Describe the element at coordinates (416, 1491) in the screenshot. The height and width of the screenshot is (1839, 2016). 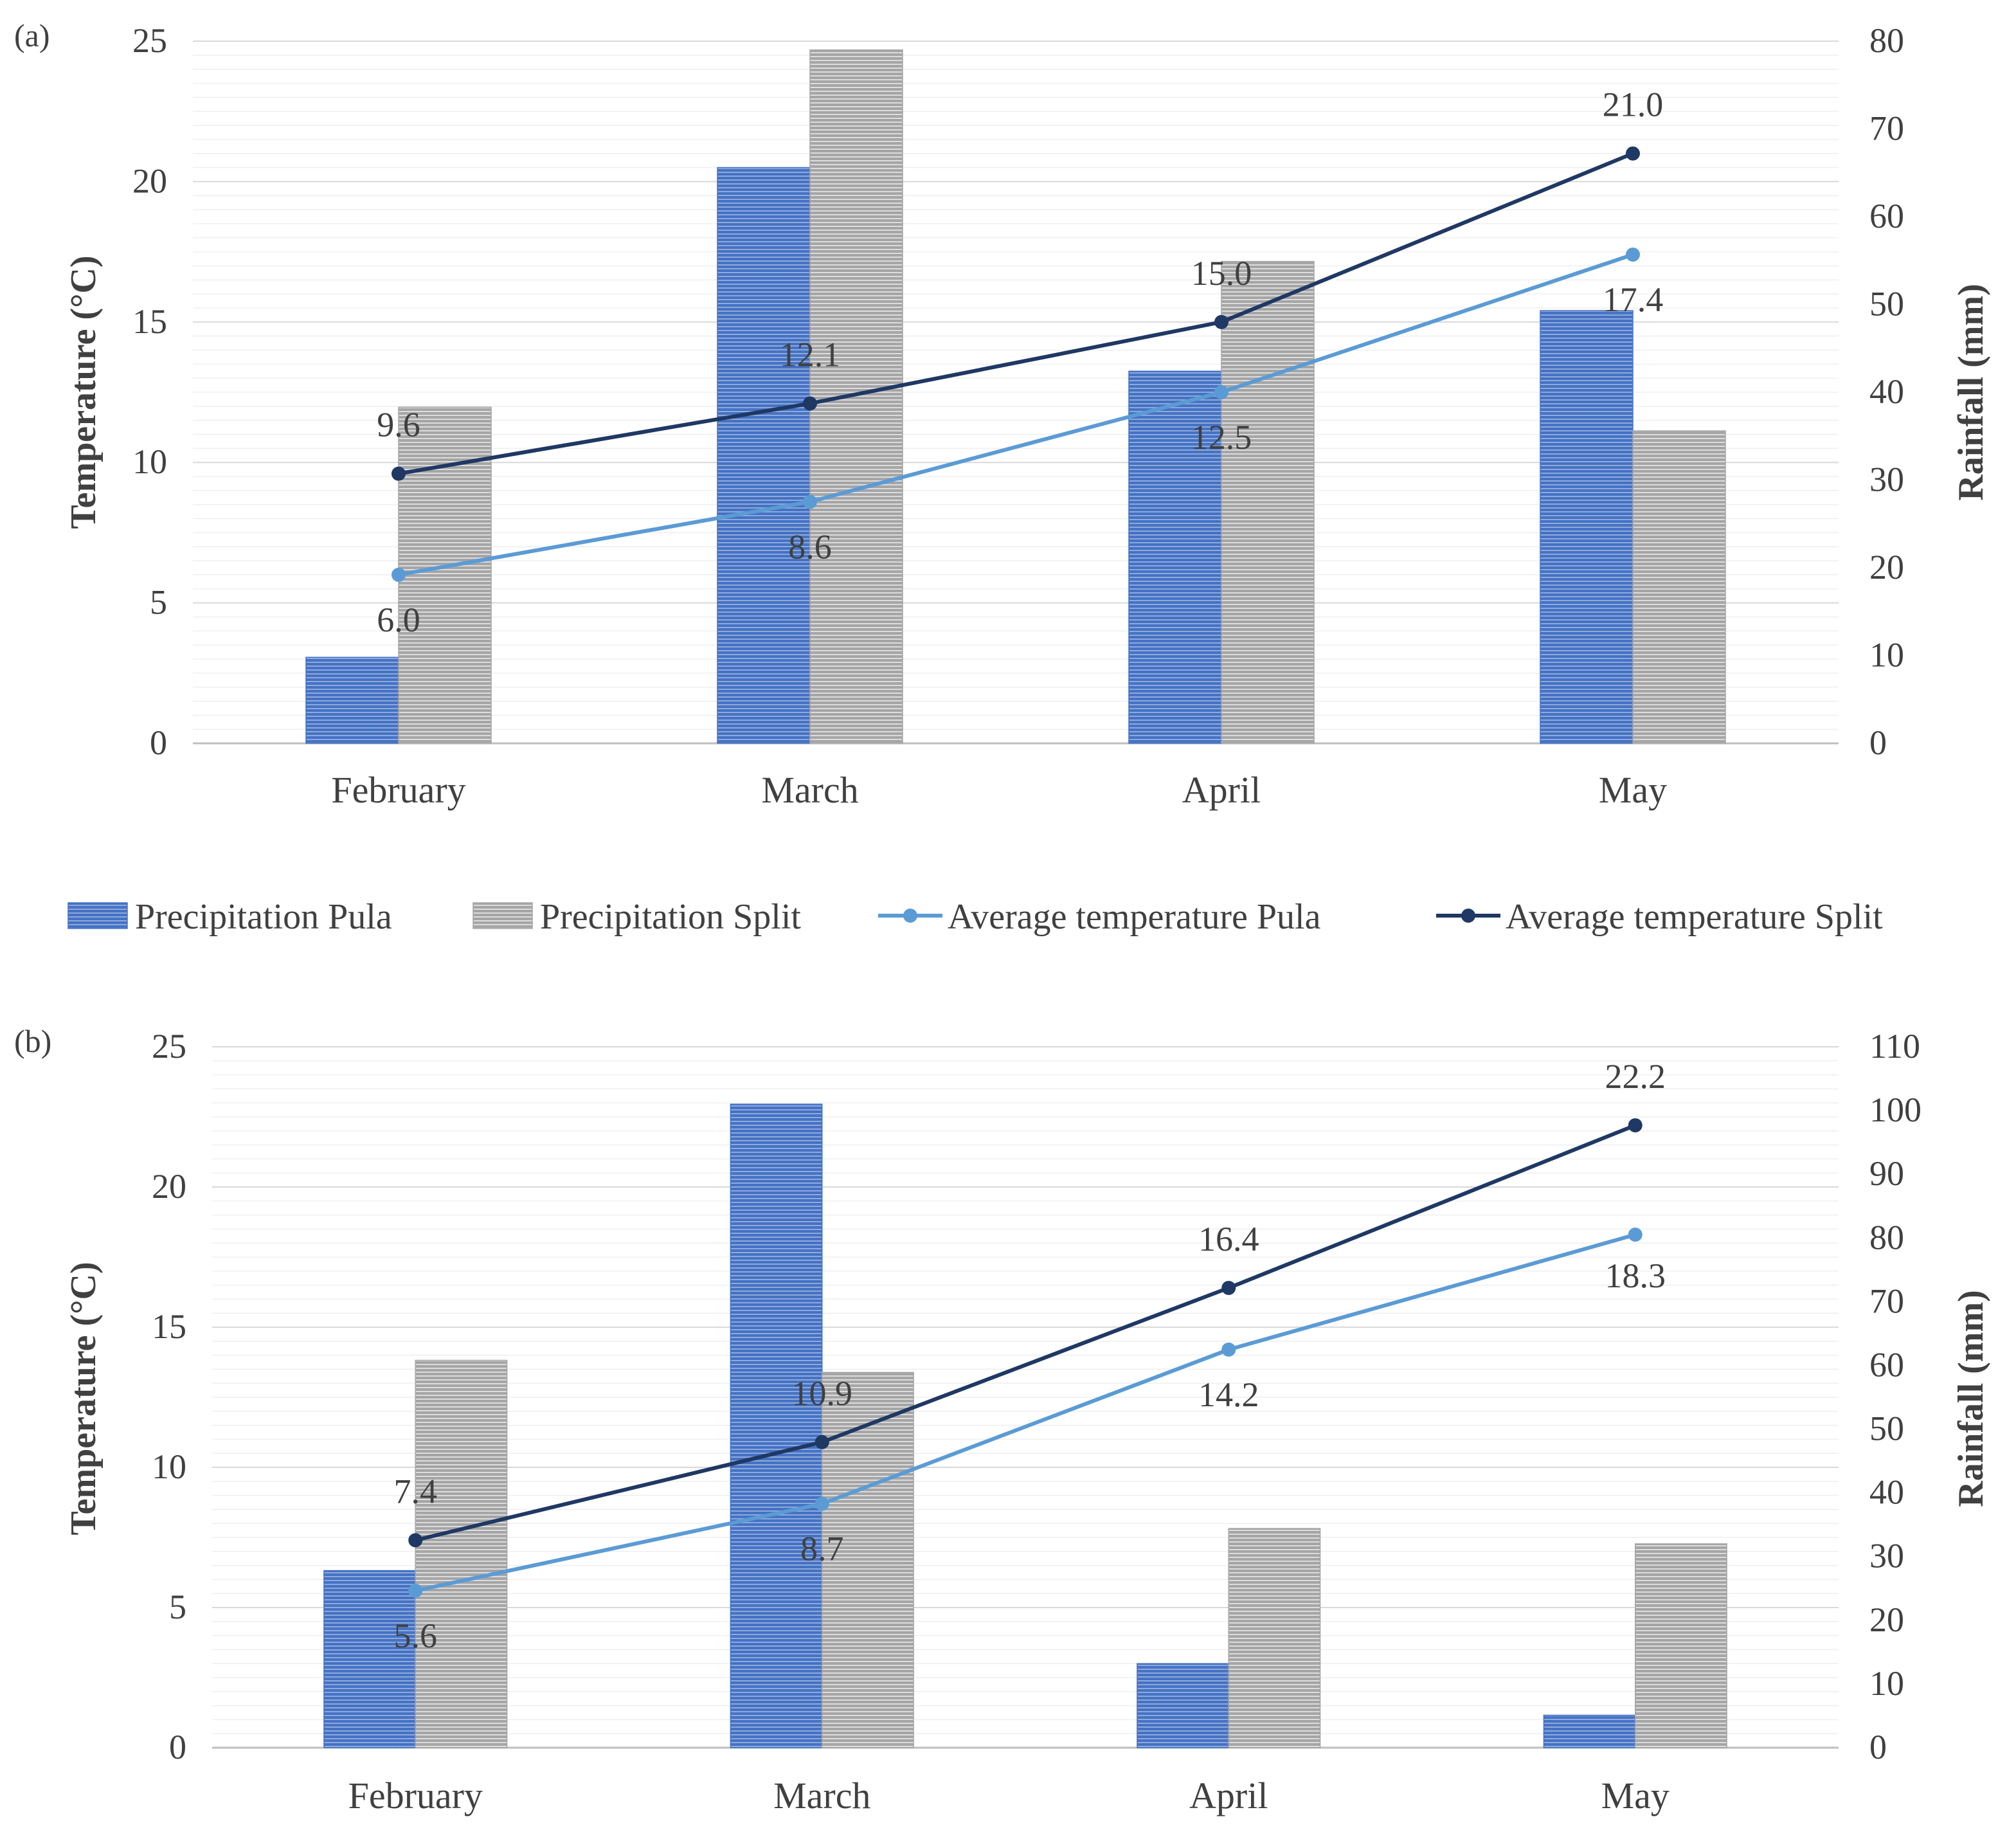
I see `data-label-average-temperature-split-february: 7.4` at that location.